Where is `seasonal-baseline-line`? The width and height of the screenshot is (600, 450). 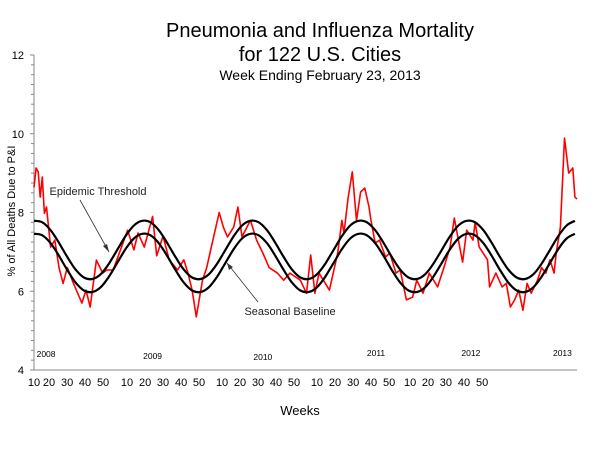 seasonal-baseline-line is located at coordinates (304, 263).